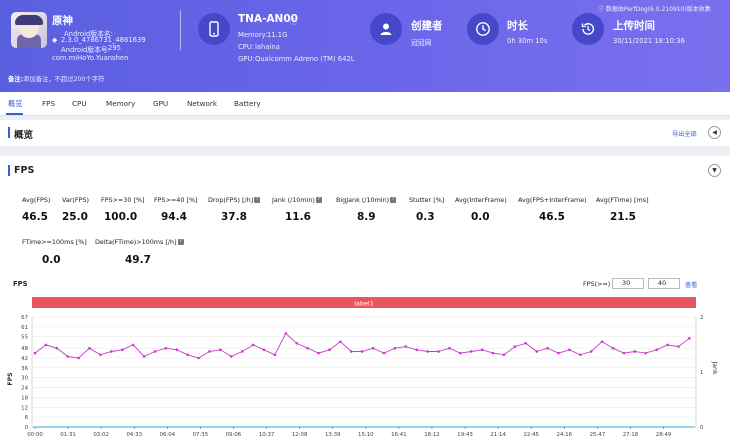 The height and width of the screenshot is (440, 730). I want to click on x-tick-label: 10:37, so click(267, 435).